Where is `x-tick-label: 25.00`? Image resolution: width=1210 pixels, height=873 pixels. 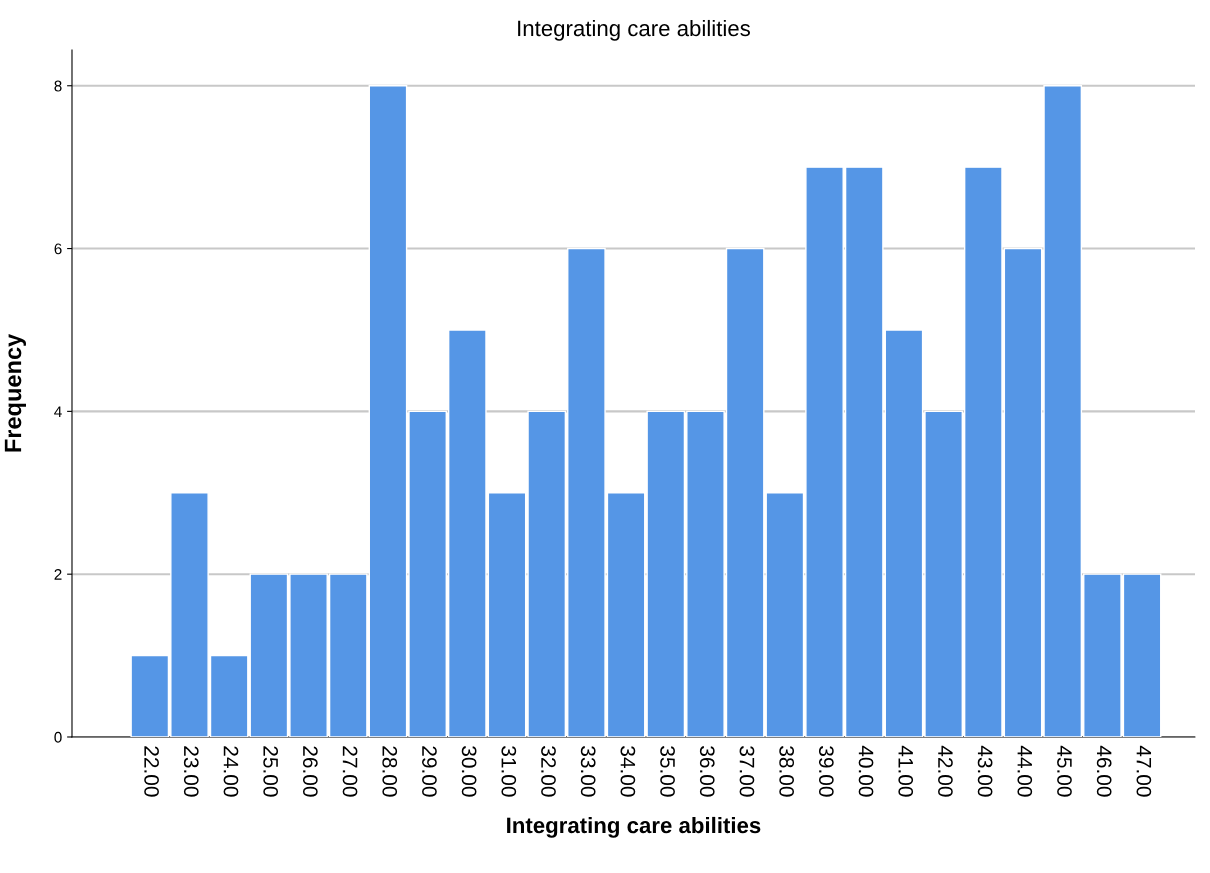 x-tick-label: 25.00 is located at coordinates (271, 771).